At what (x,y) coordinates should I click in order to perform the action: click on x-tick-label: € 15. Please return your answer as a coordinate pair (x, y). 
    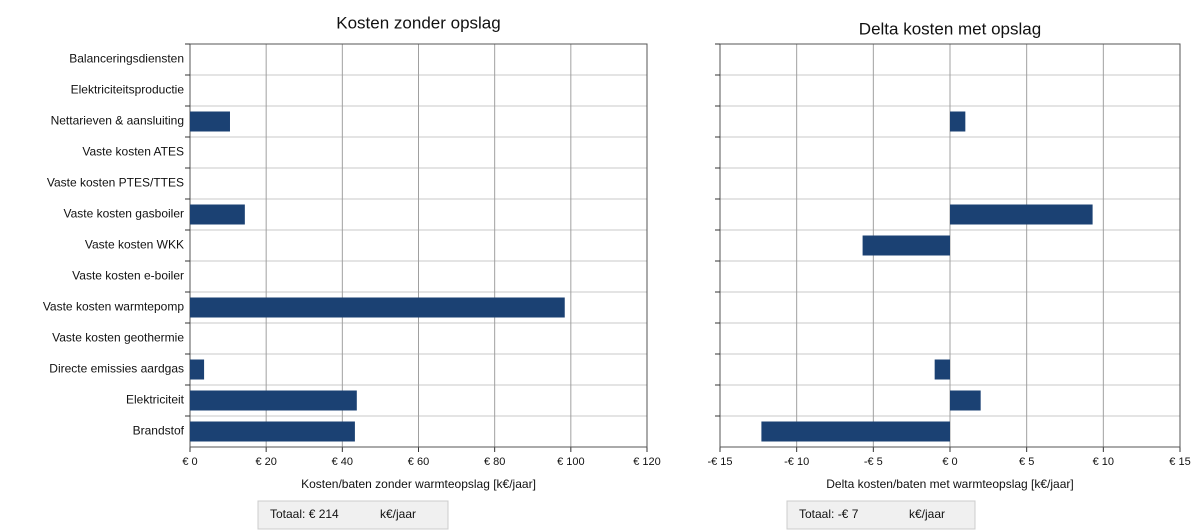
    Looking at the image, I should click on (1179, 462).